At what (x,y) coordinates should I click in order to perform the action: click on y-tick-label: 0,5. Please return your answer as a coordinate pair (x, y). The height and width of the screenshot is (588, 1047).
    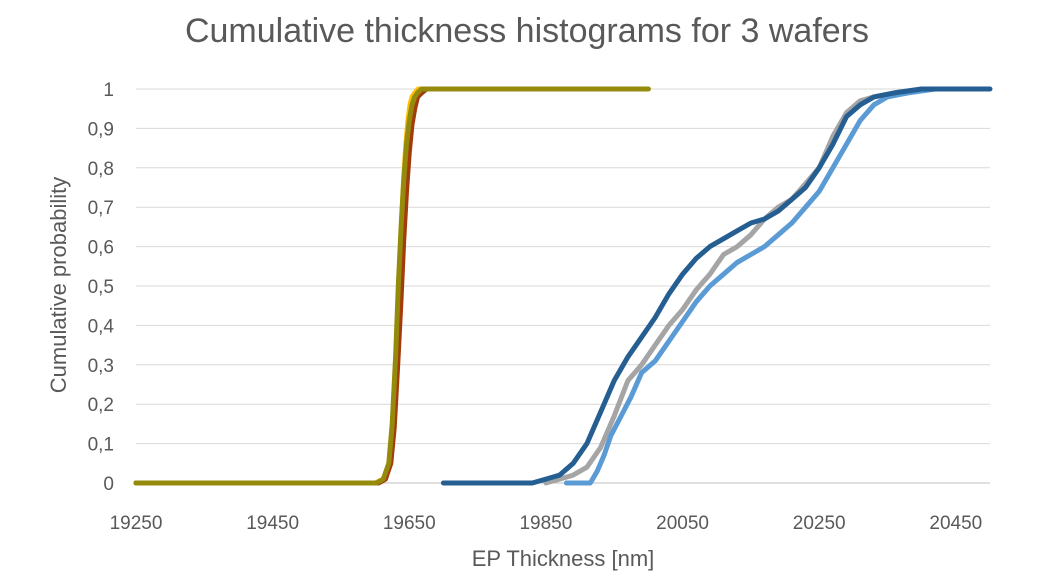
    Looking at the image, I should click on (101, 287).